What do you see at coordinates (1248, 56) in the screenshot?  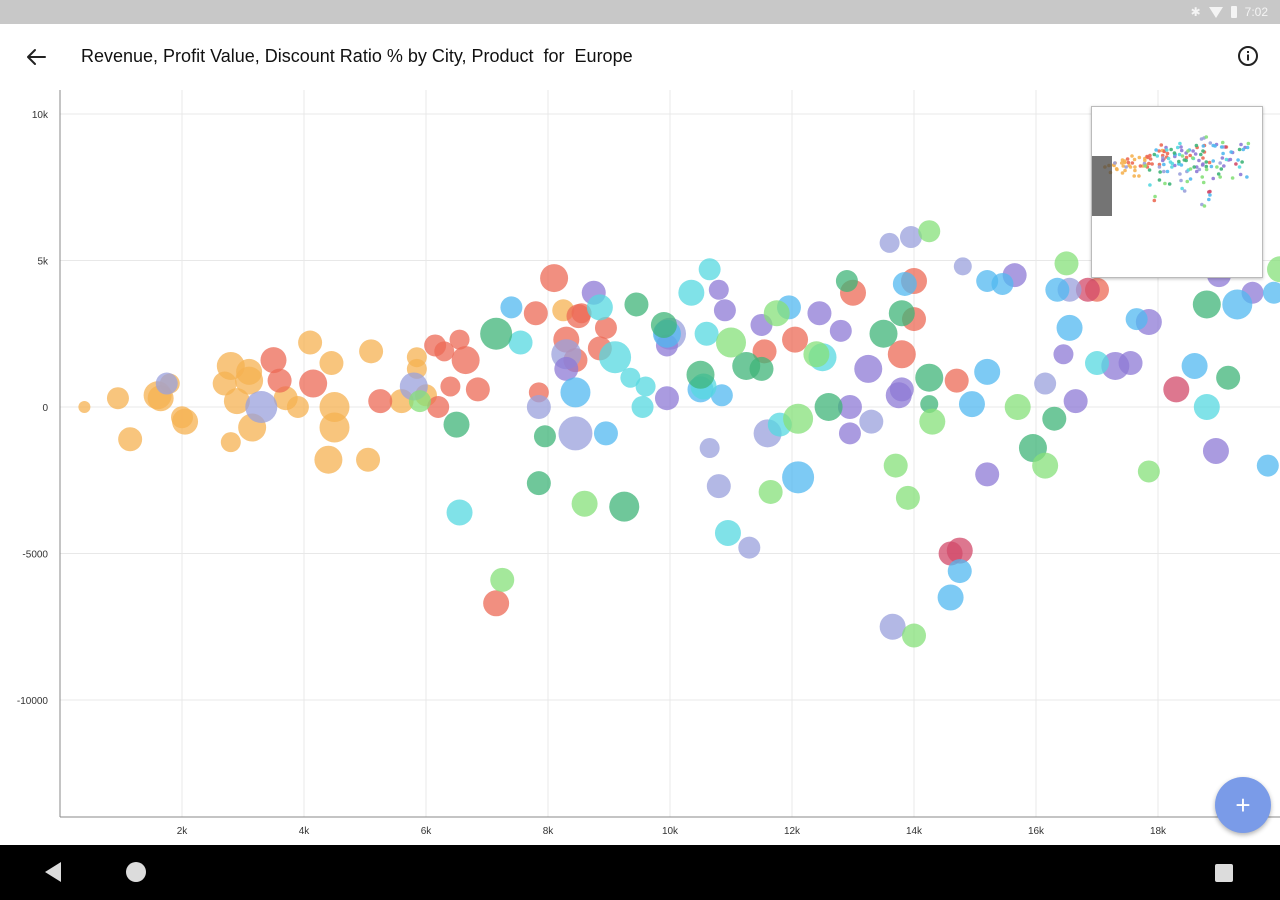 I see `info-button` at bounding box center [1248, 56].